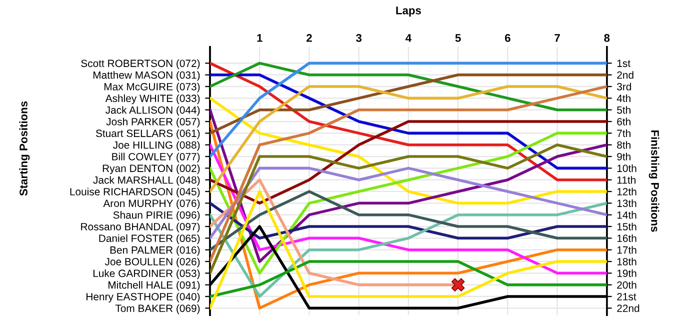  I want to click on category-label: Louise RICHARDSON (045), so click(135, 193).